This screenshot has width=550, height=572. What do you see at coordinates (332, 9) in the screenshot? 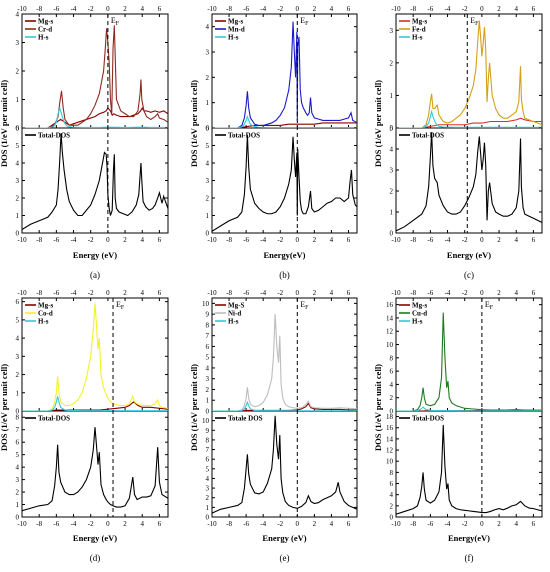
I see `x-tick-label-top: 4` at bounding box center [332, 9].